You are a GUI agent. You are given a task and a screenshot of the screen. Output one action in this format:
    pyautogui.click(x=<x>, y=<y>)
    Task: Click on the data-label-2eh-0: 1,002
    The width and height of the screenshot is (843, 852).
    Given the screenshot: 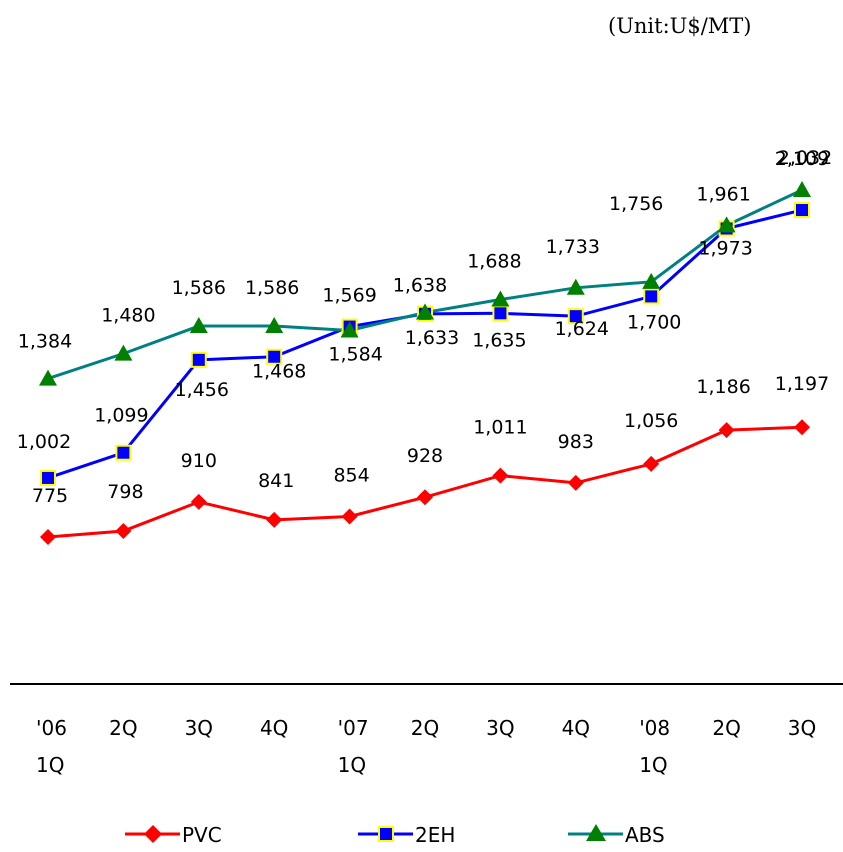 What is the action you would take?
    pyautogui.click(x=44, y=442)
    